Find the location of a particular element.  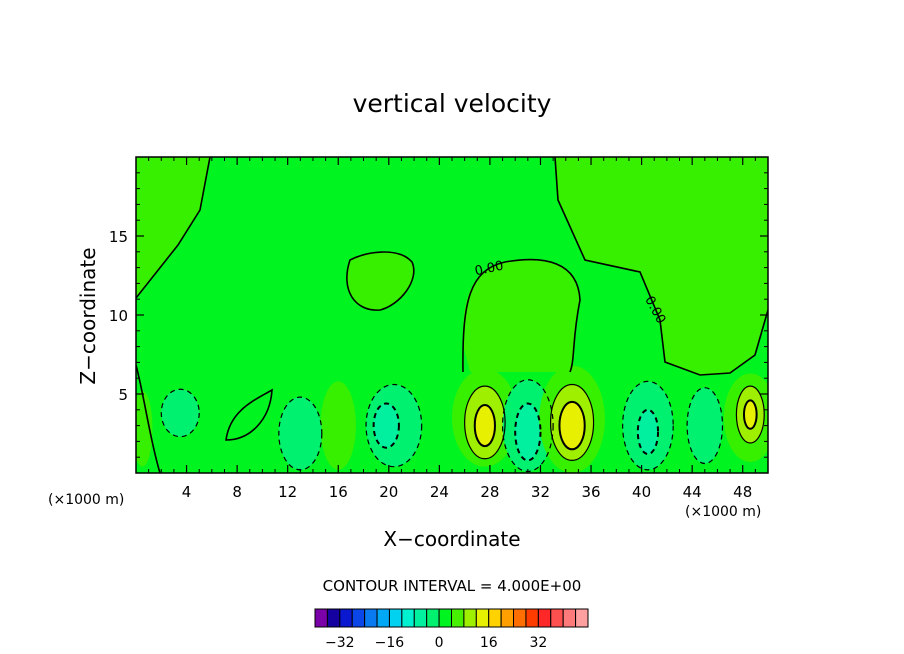

colorbar-label-2: 0 is located at coordinates (439, 643).